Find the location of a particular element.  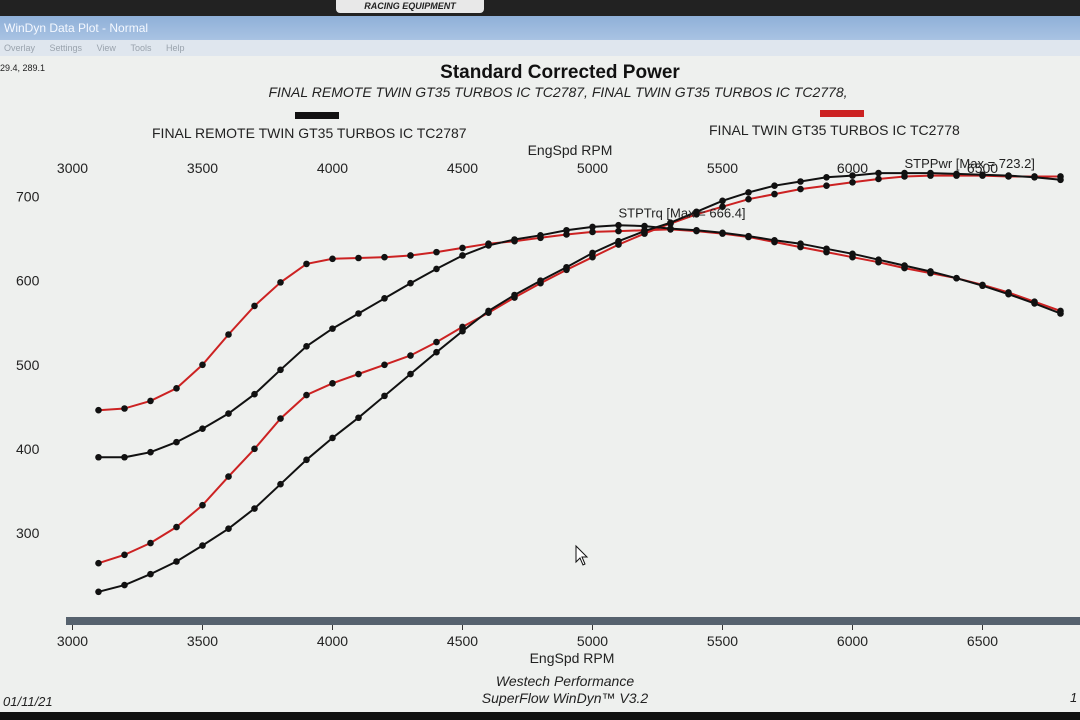

top-tick-label: 5500 is located at coordinates (722, 168).